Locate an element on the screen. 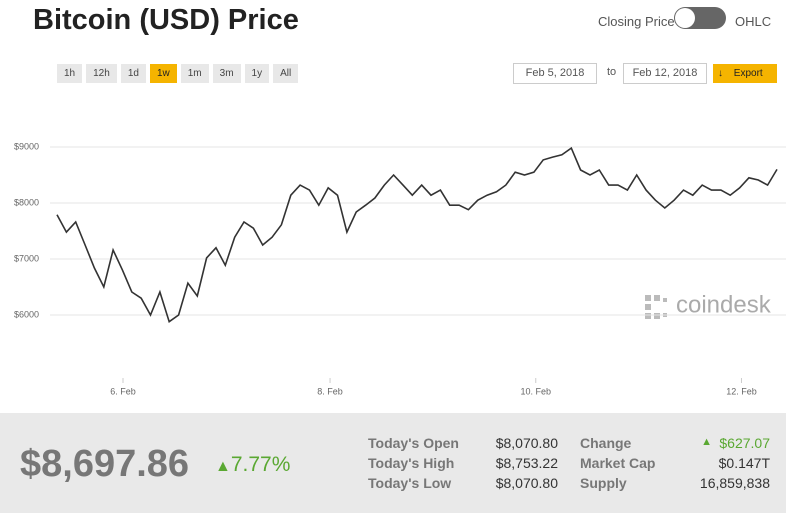 This screenshot has height=513, width=786. change-pct-value: 7.77% is located at coordinates (260, 464).